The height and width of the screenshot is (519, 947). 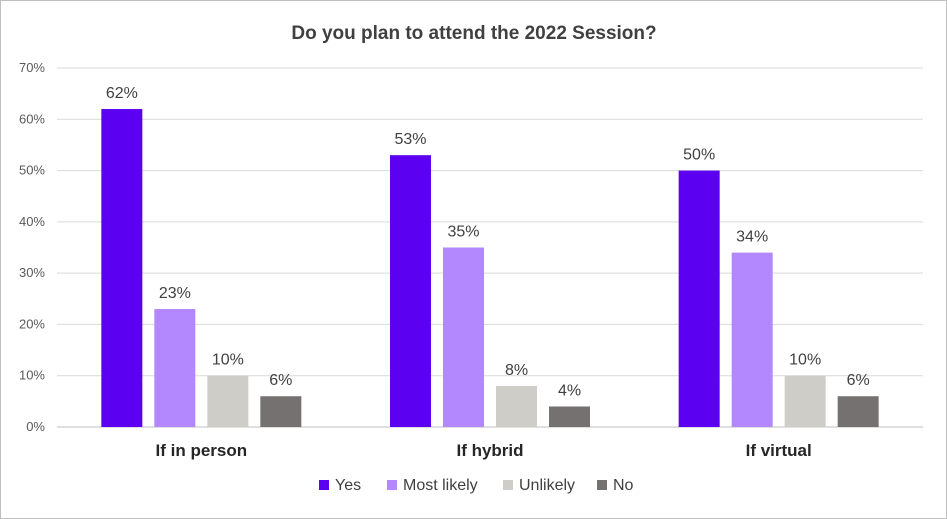 What do you see at coordinates (489, 450) in the screenshot?
I see `x-tick-label: If hybrid` at bounding box center [489, 450].